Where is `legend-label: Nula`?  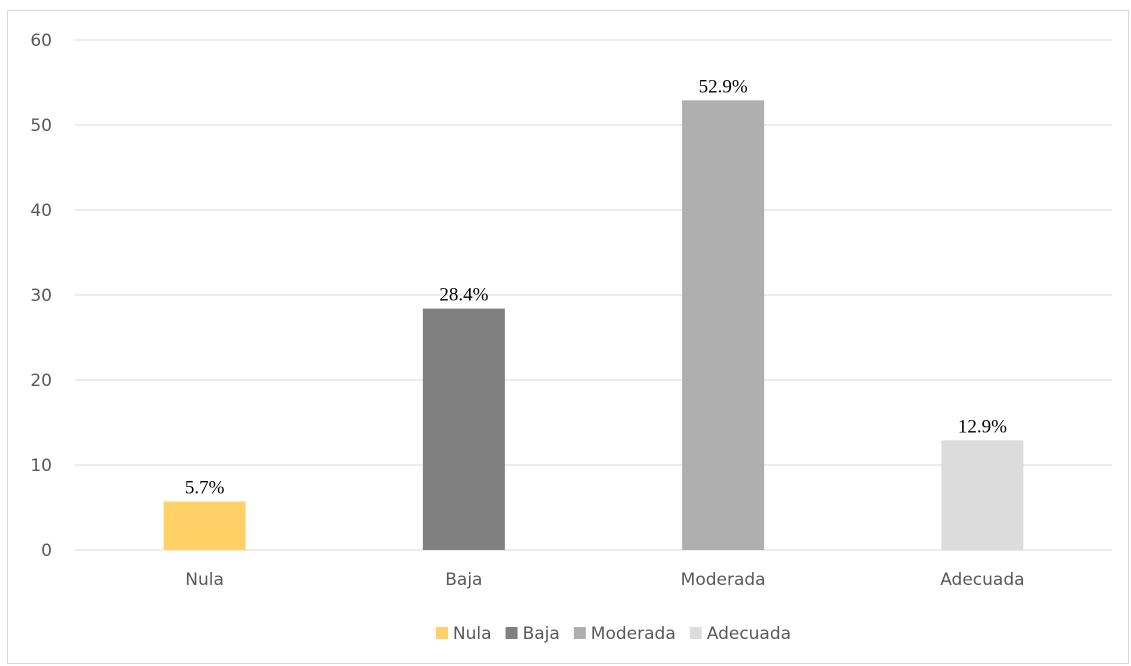 legend-label: Nula is located at coordinates (472, 634).